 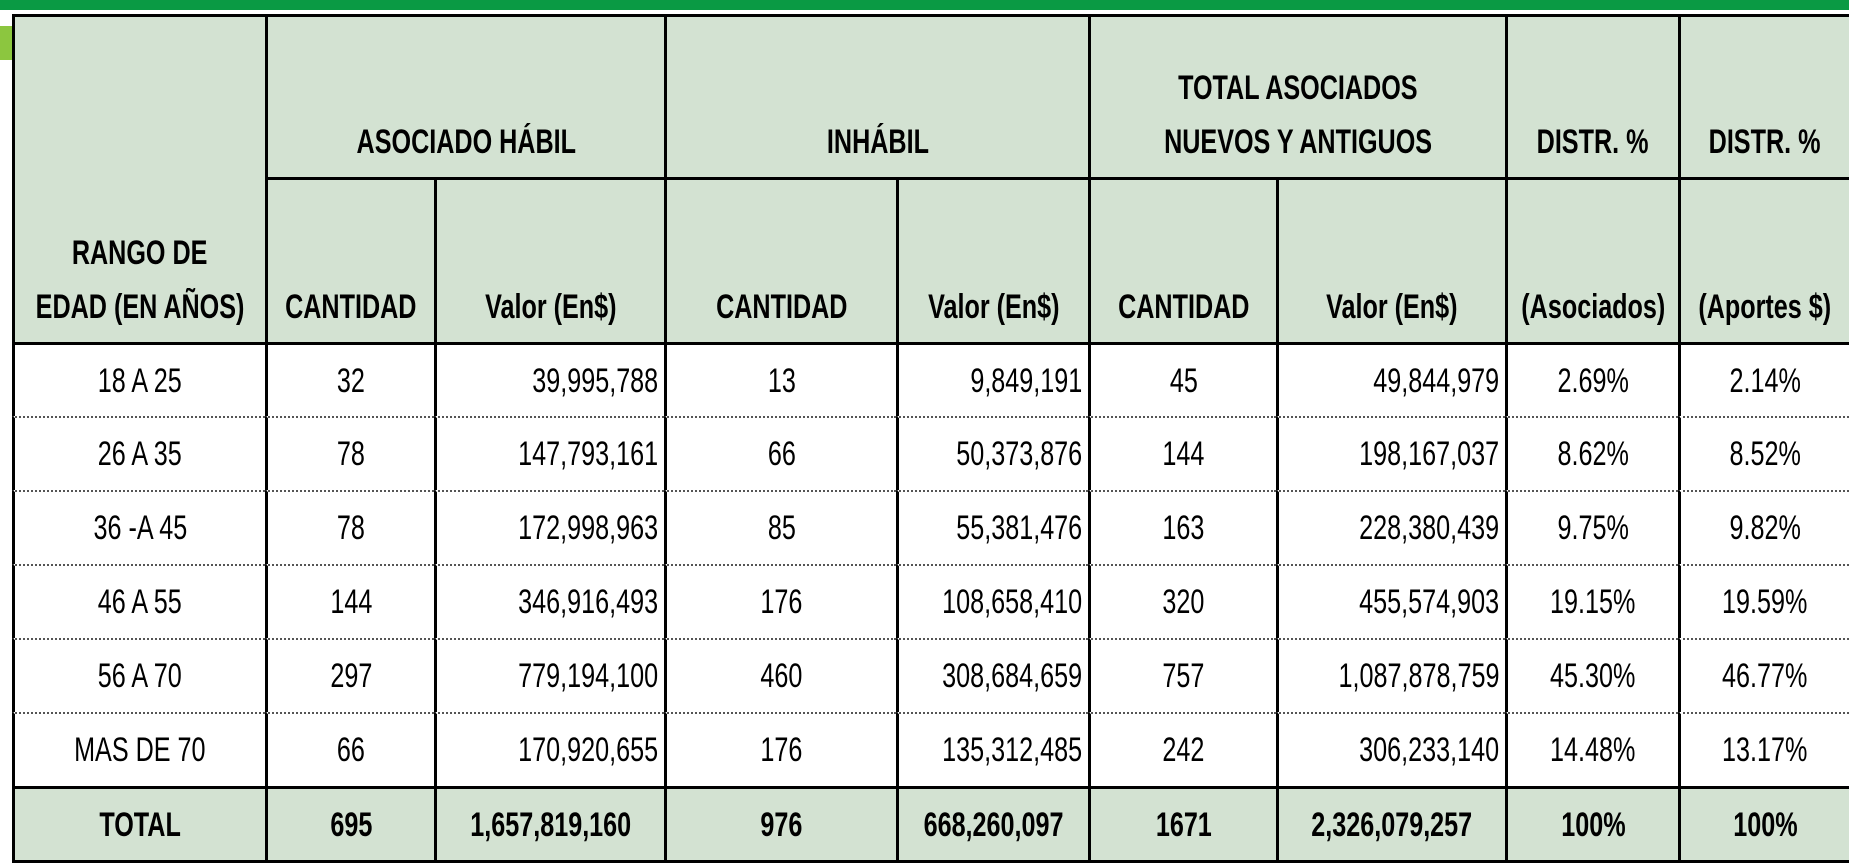 I want to click on data-cell: 45.30%, so click(x=1591, y=675).